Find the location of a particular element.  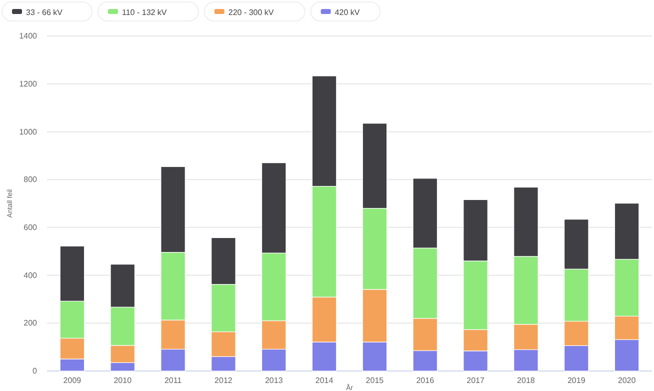

legend-label: 220 - 300 kV is located at coordinates (251, 12).